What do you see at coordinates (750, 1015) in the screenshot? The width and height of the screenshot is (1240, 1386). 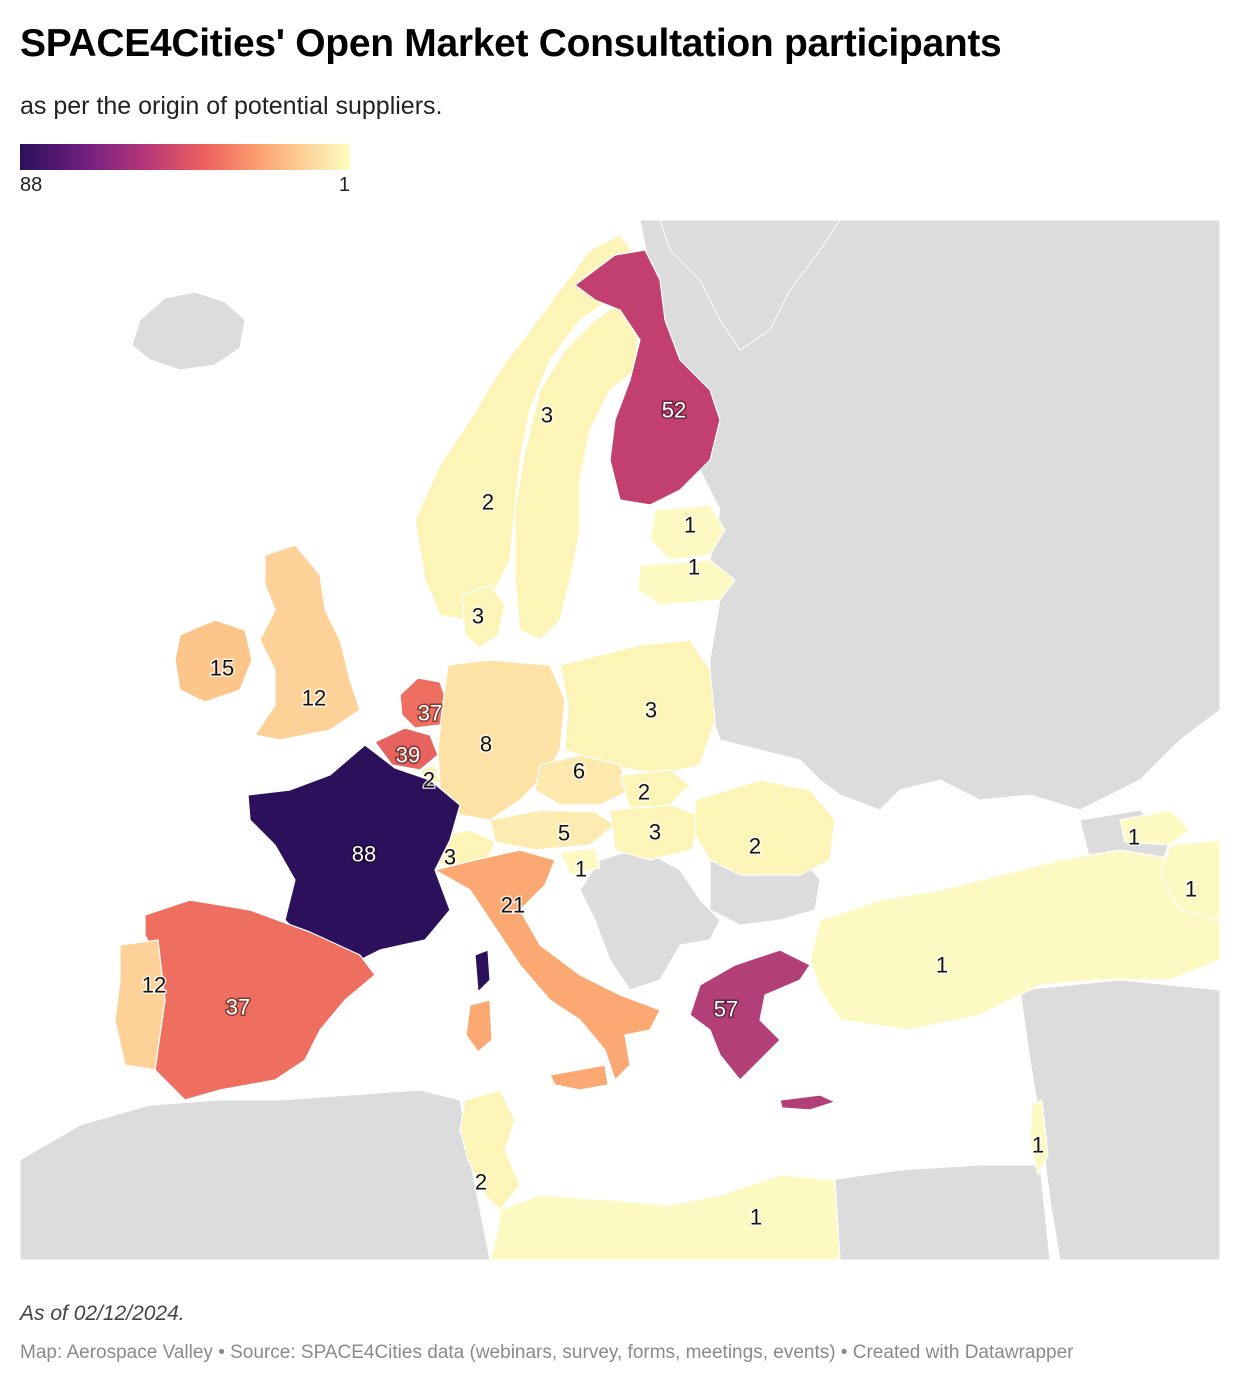 I see `region-greece` at bounding box center [750, 1015].